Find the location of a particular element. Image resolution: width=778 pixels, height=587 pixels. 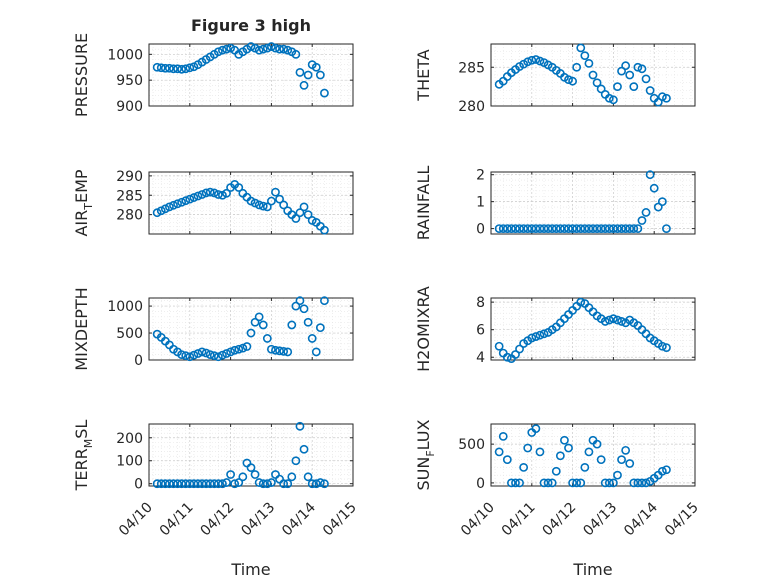

y-label-main: RAINFALL is located at coordinates (423, 203).